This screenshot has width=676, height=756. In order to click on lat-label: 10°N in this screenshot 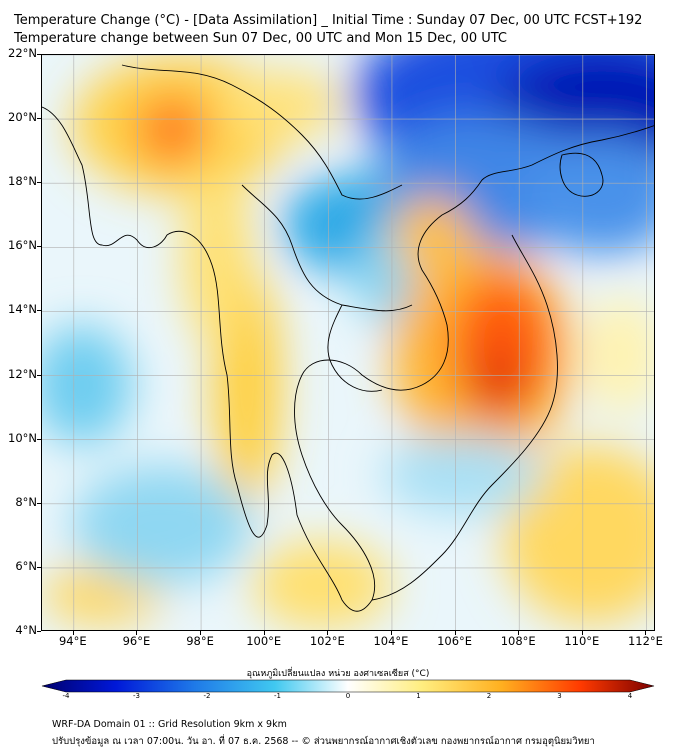, I will do `click(22, 437)`.